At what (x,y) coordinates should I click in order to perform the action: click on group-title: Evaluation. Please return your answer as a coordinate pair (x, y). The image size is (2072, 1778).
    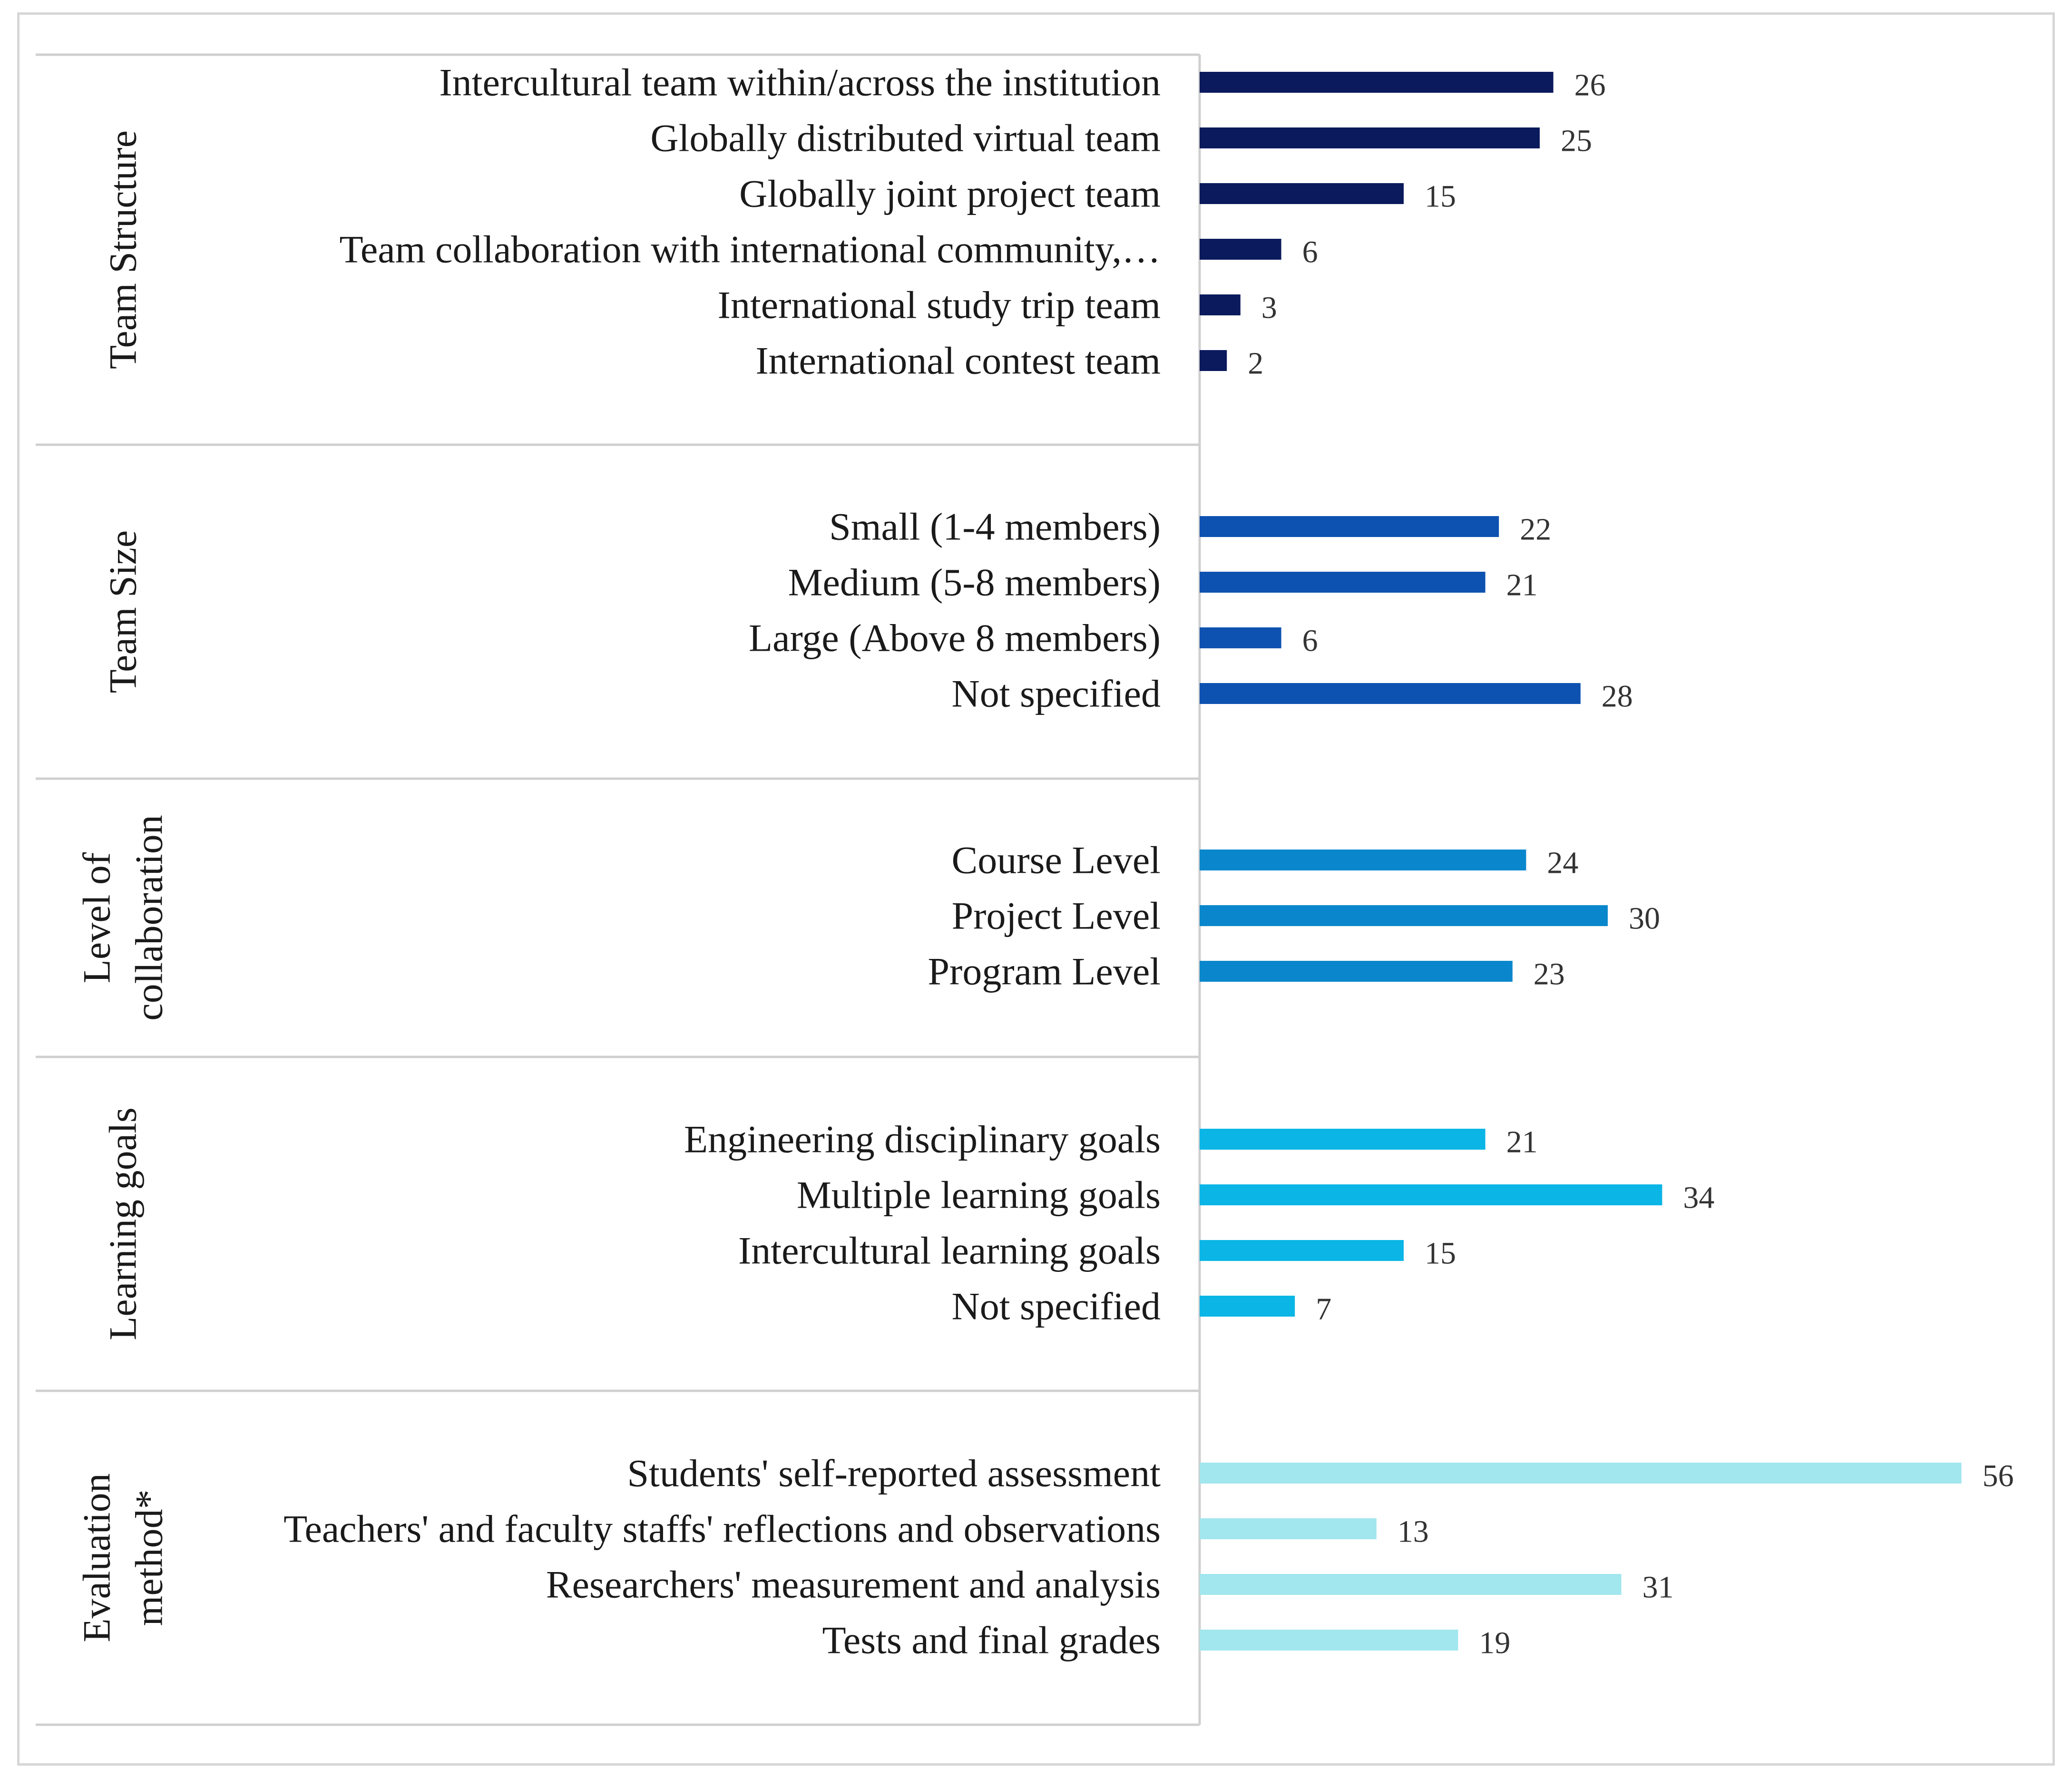
    Looking at the image, I should click on (97, 1557).